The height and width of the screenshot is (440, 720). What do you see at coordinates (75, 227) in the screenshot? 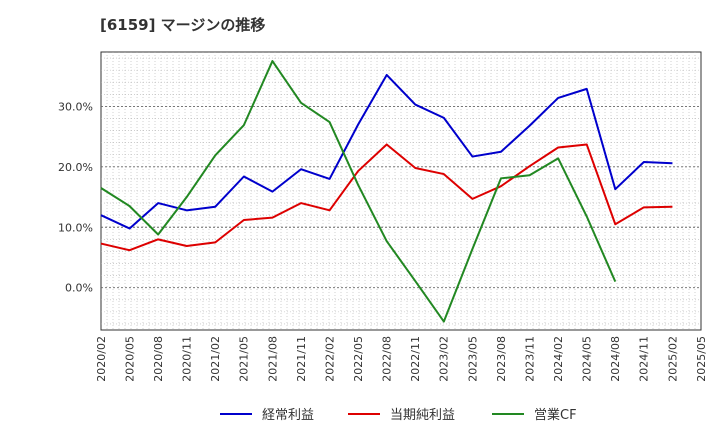
I see `y-tick-label: 10.0%` at bounding box center [75, 227].